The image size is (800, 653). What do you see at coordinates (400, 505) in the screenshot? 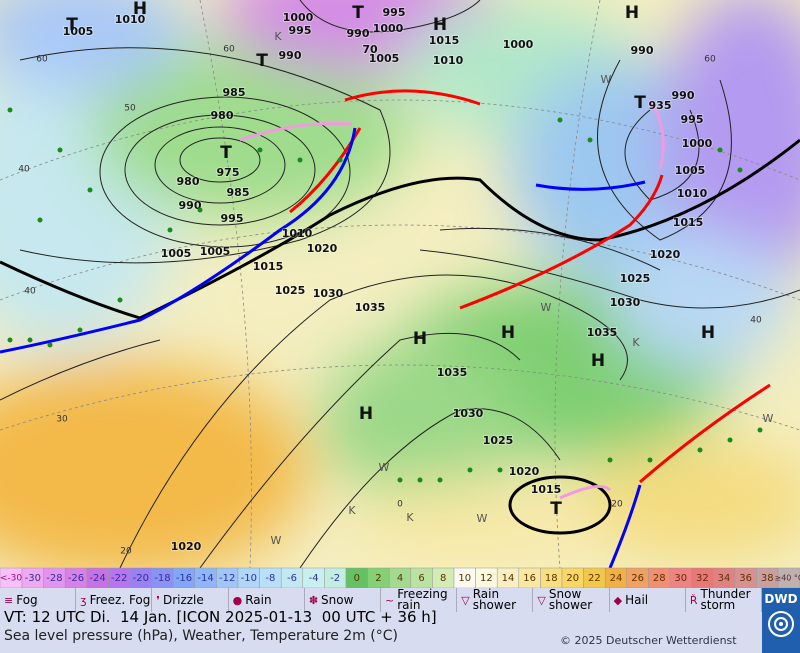
I see `graticule-label: 0` at bounding box center [400, 505].